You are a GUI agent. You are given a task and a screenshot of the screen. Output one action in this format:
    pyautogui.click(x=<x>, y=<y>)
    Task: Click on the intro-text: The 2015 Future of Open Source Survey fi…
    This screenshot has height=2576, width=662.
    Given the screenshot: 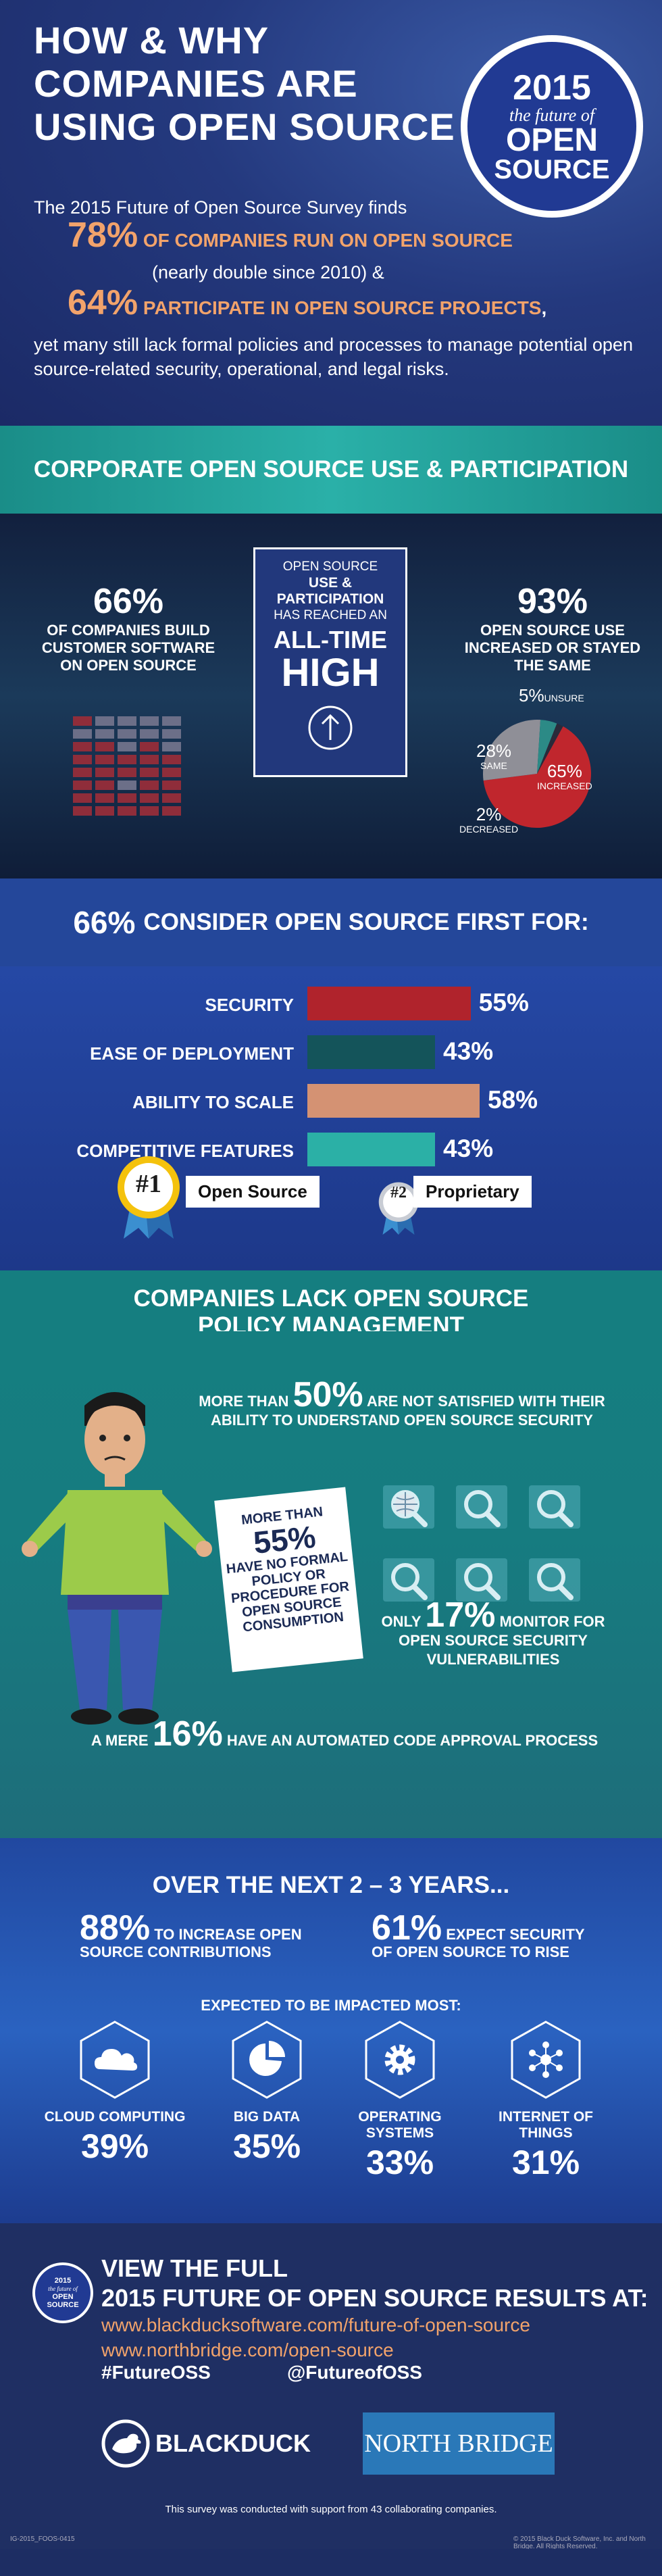 What is the action you would take?
    pyautogui.click(x=221, y=208)
    